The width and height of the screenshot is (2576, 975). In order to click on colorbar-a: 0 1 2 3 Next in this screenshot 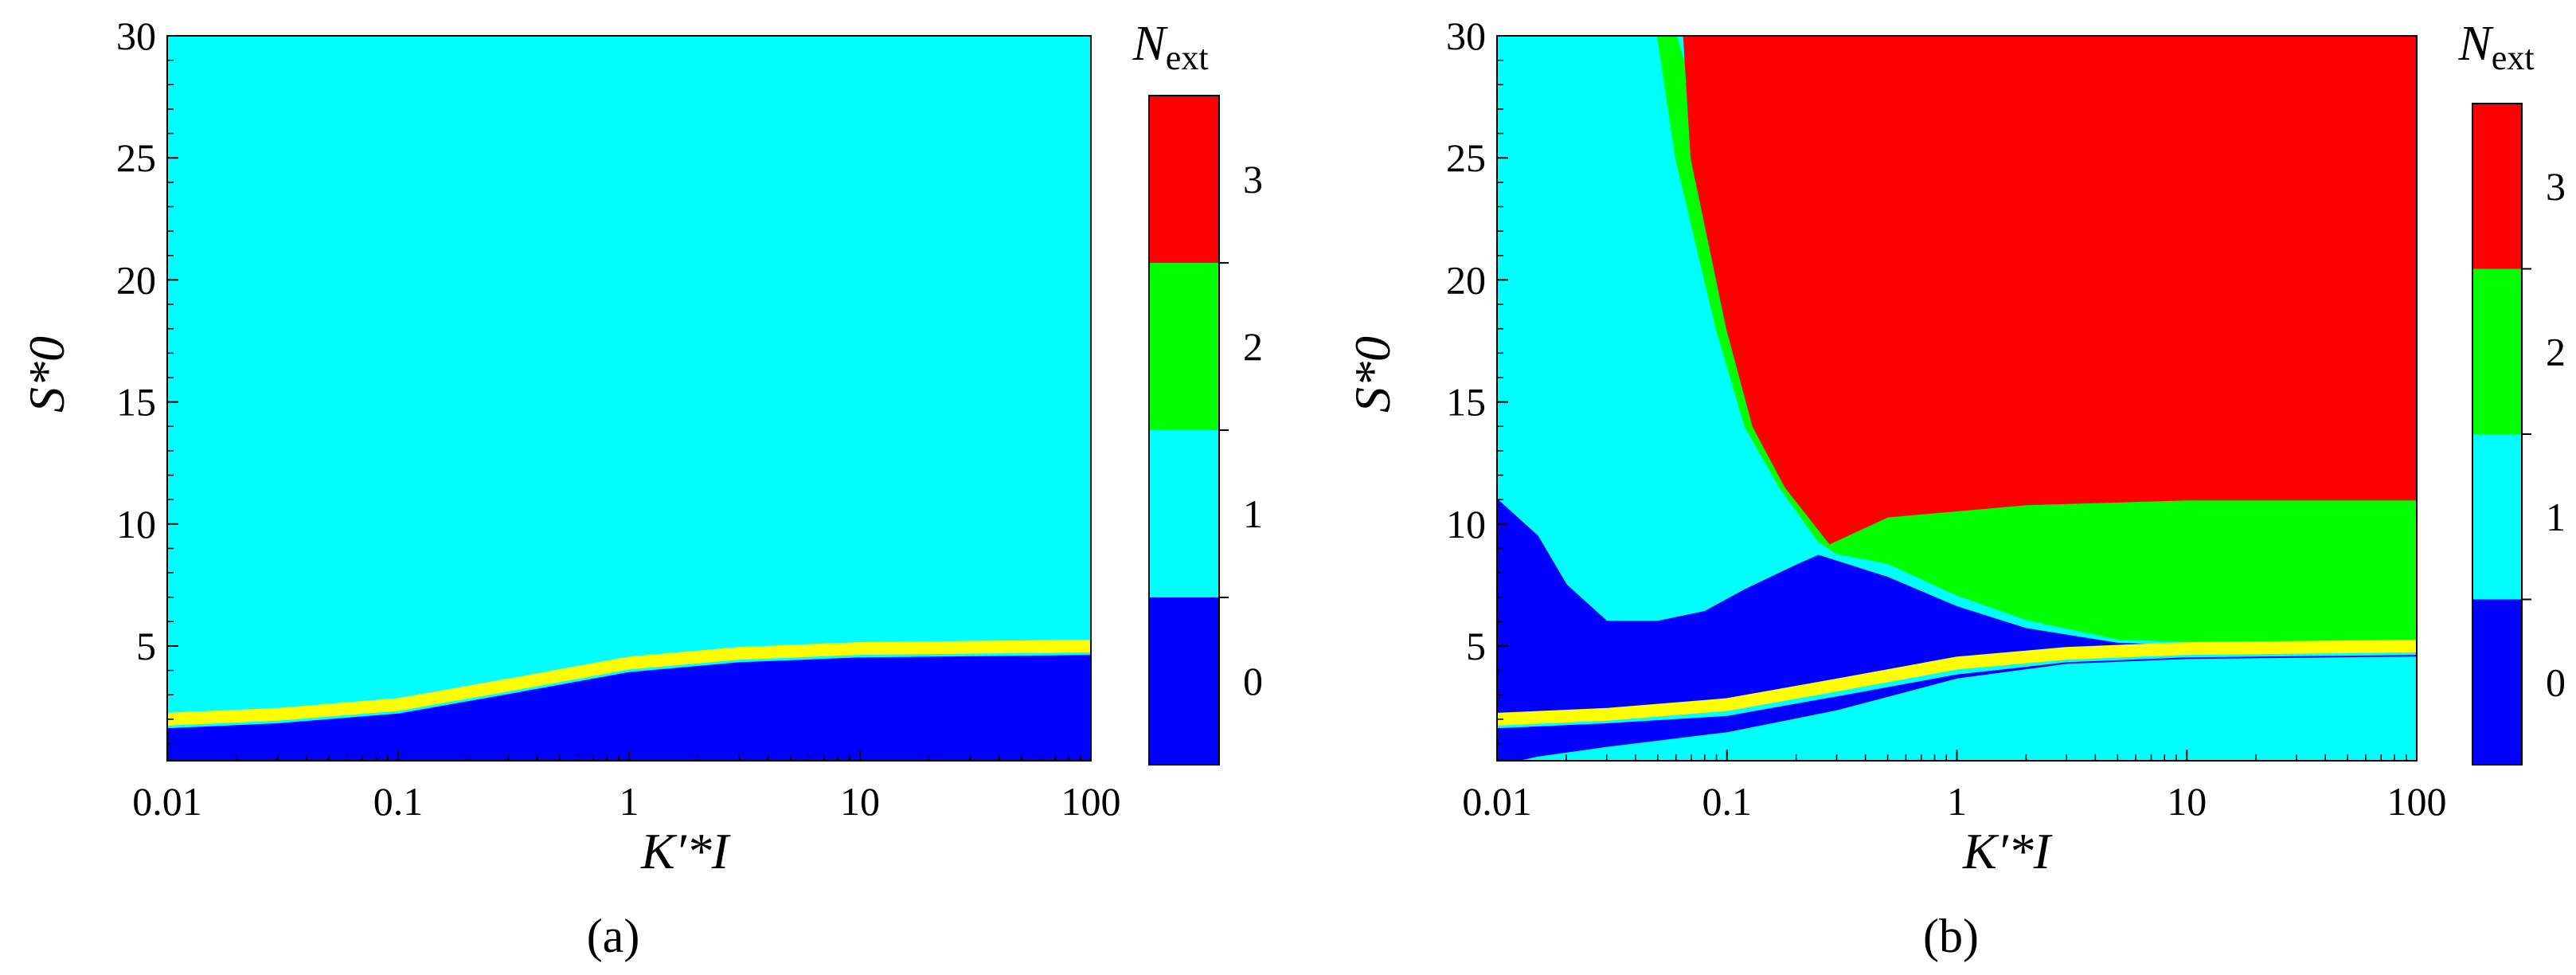, I will do `click(1197, 391)`.